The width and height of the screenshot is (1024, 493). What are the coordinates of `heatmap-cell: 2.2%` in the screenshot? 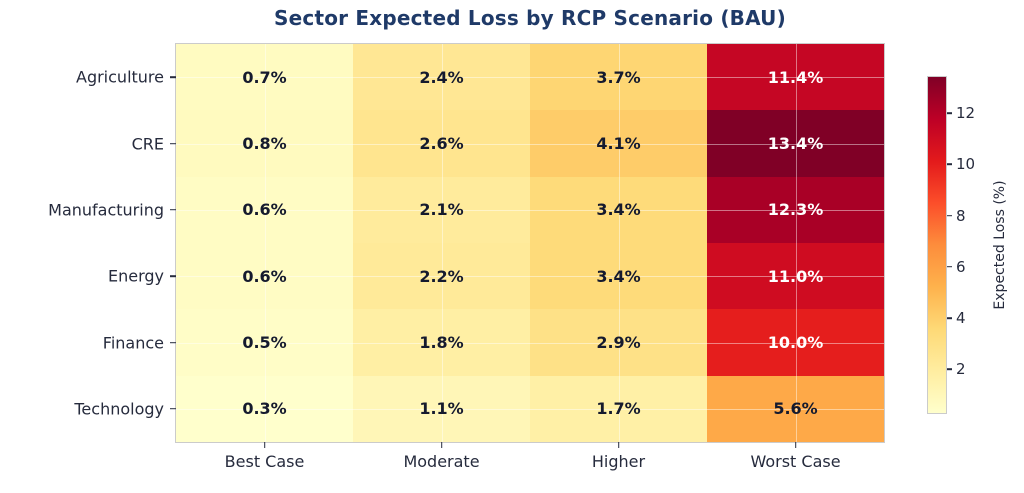 It's located at (441, 276).